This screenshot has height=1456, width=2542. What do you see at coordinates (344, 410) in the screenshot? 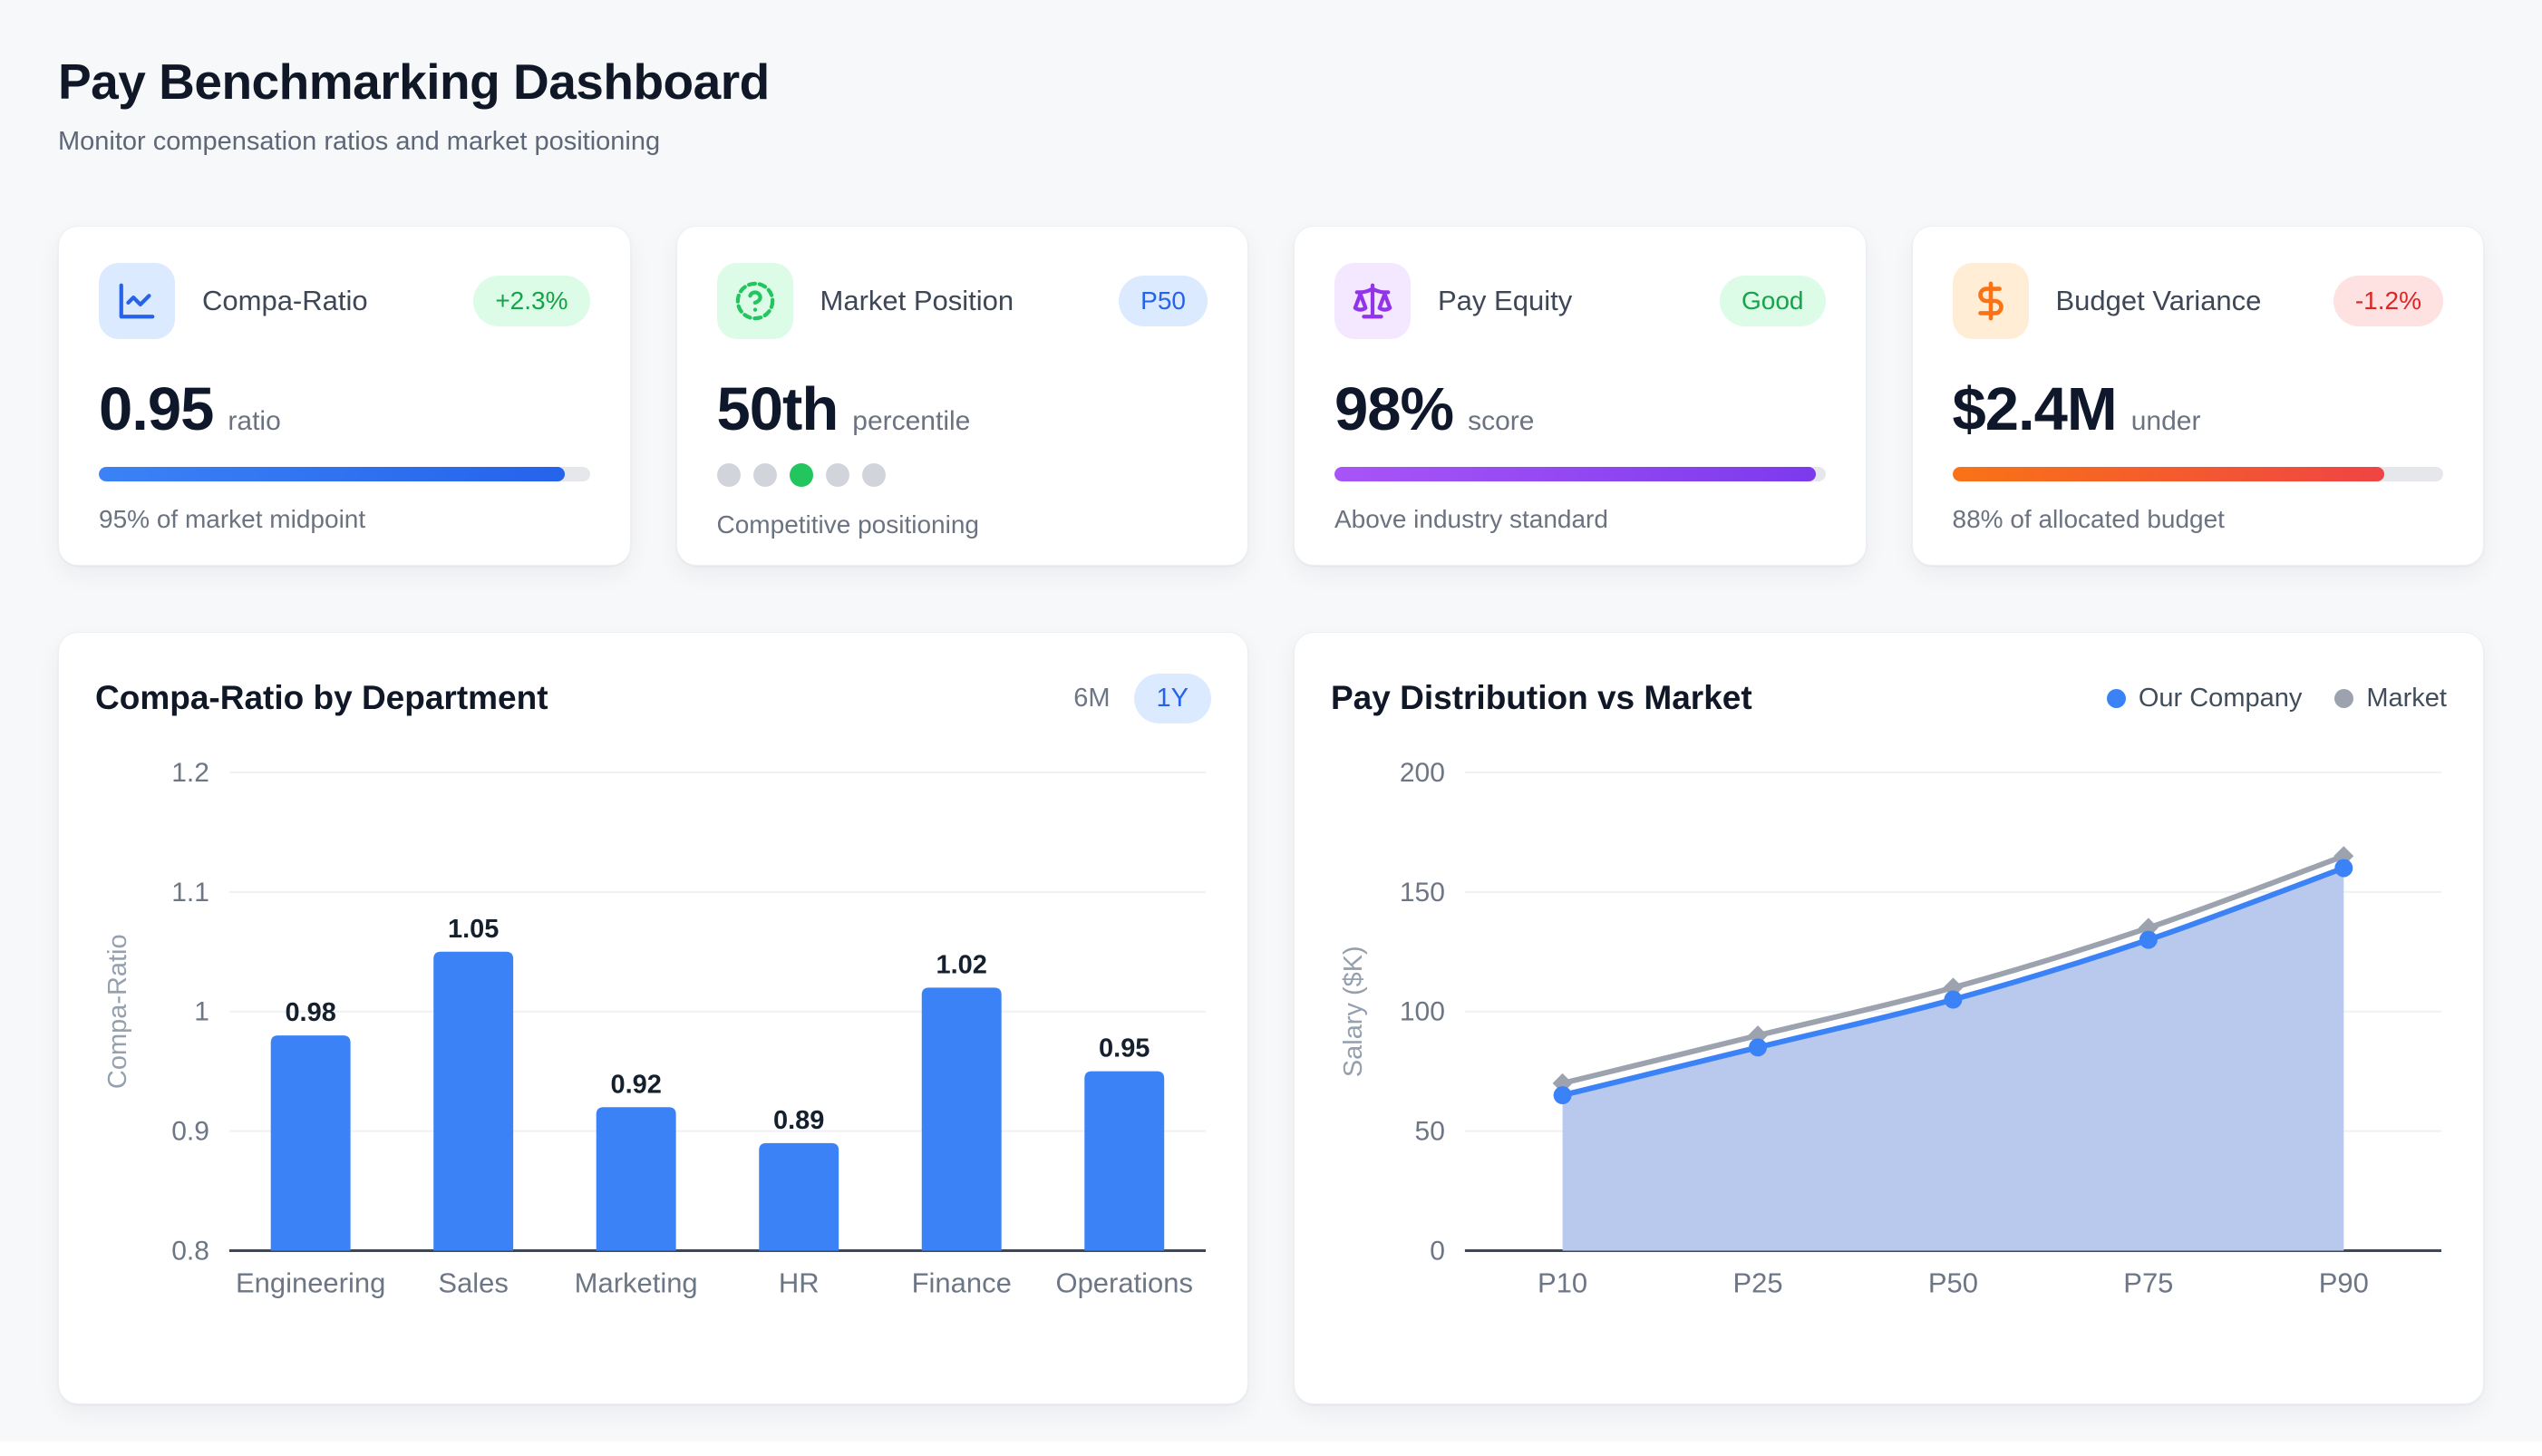
I see `kpi-value-row: 0.95 ratio` at bounding box center [344, 410].